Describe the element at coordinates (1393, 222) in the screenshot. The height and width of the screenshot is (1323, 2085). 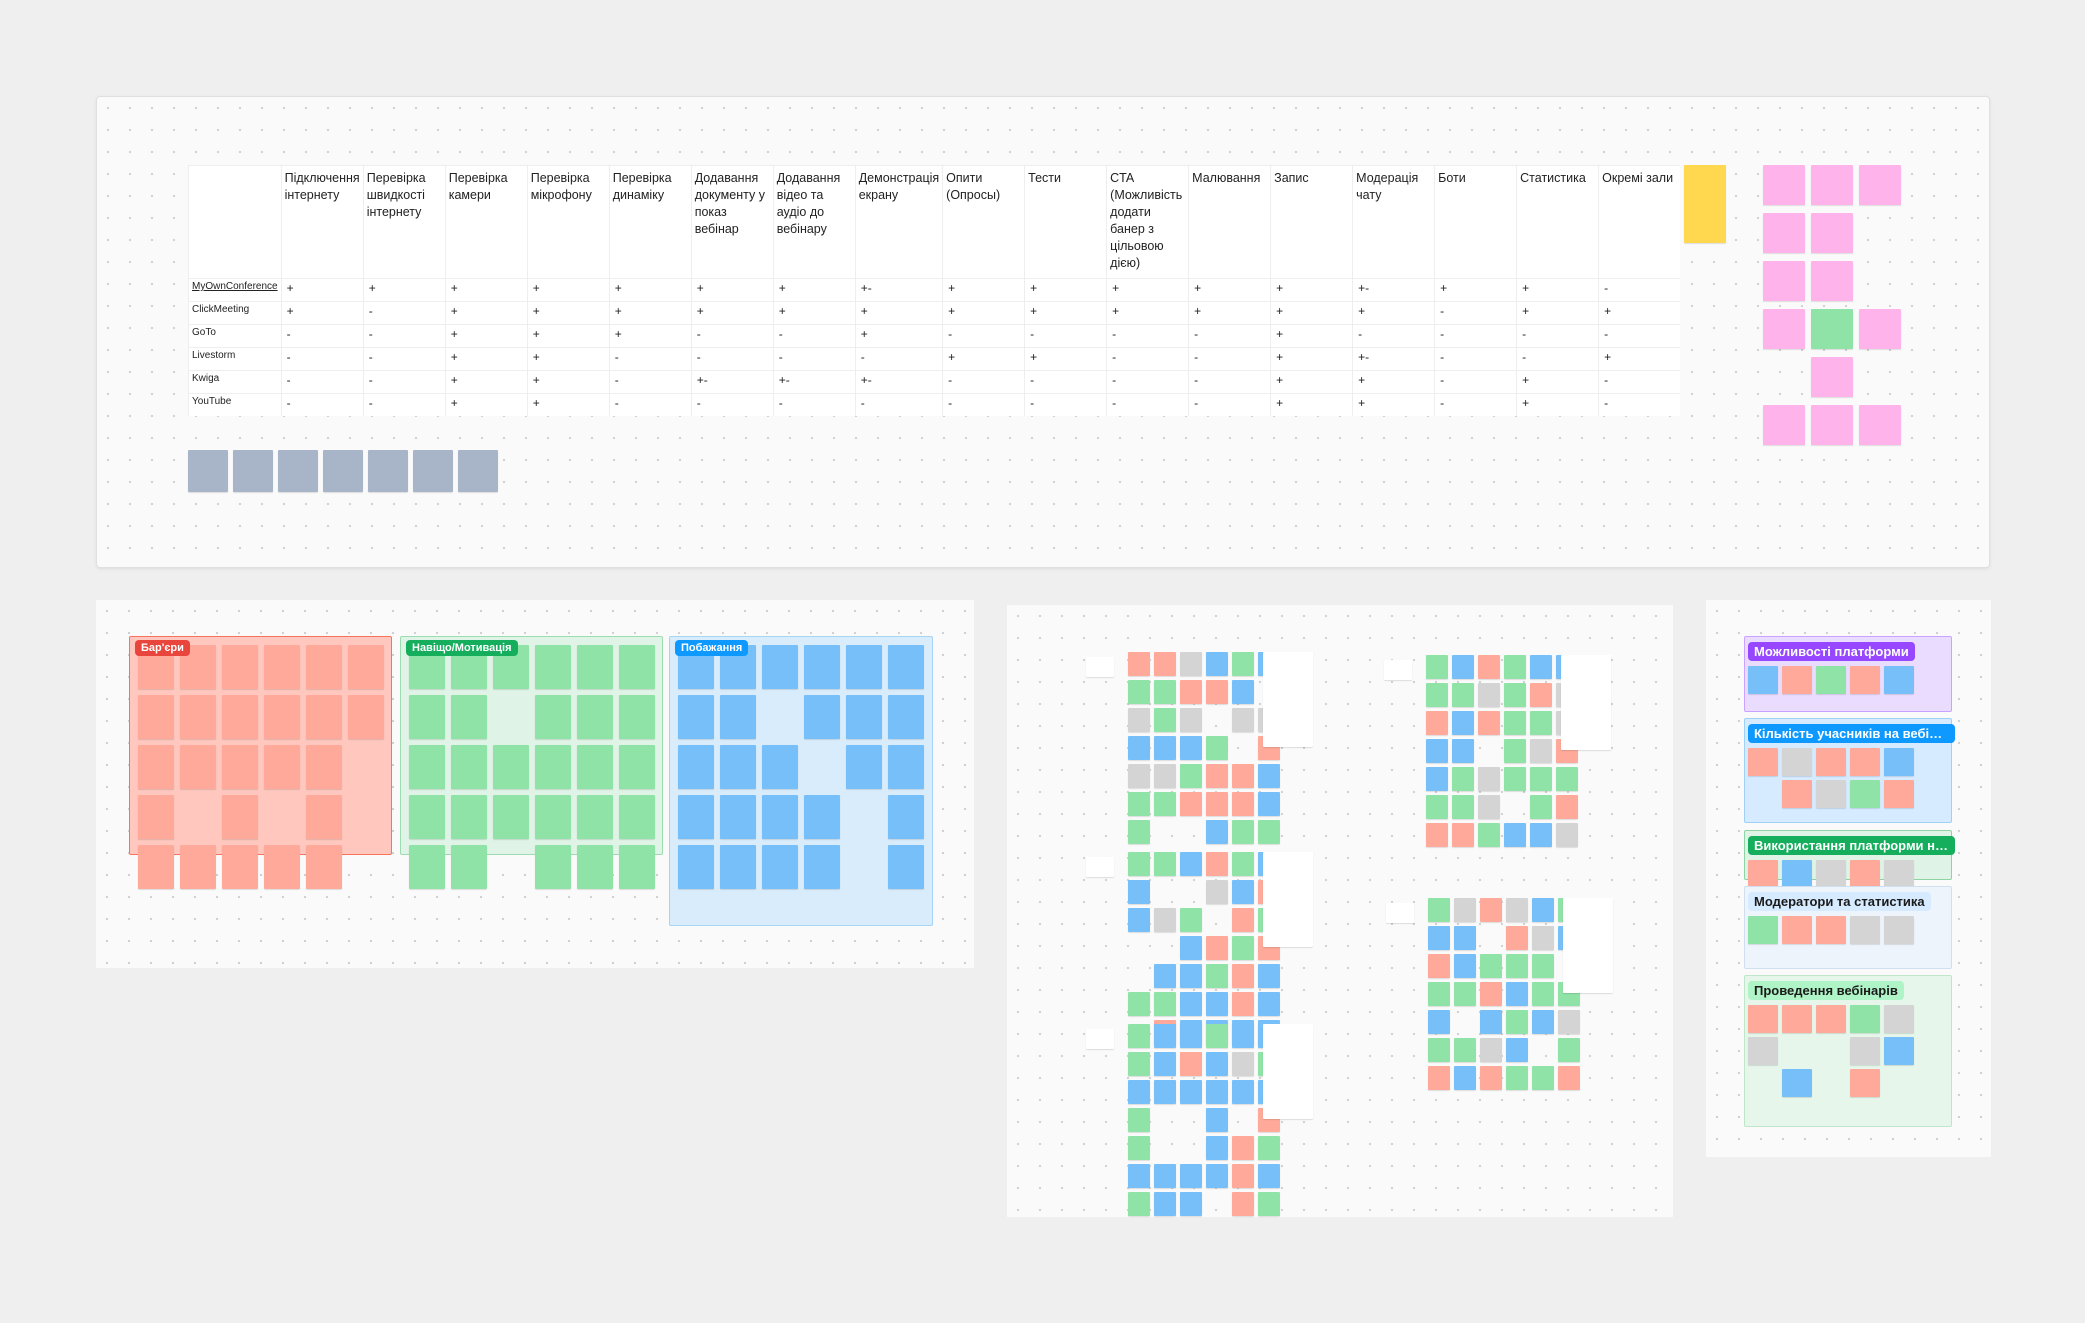
I see `column-header: Модерація чату` at that location.